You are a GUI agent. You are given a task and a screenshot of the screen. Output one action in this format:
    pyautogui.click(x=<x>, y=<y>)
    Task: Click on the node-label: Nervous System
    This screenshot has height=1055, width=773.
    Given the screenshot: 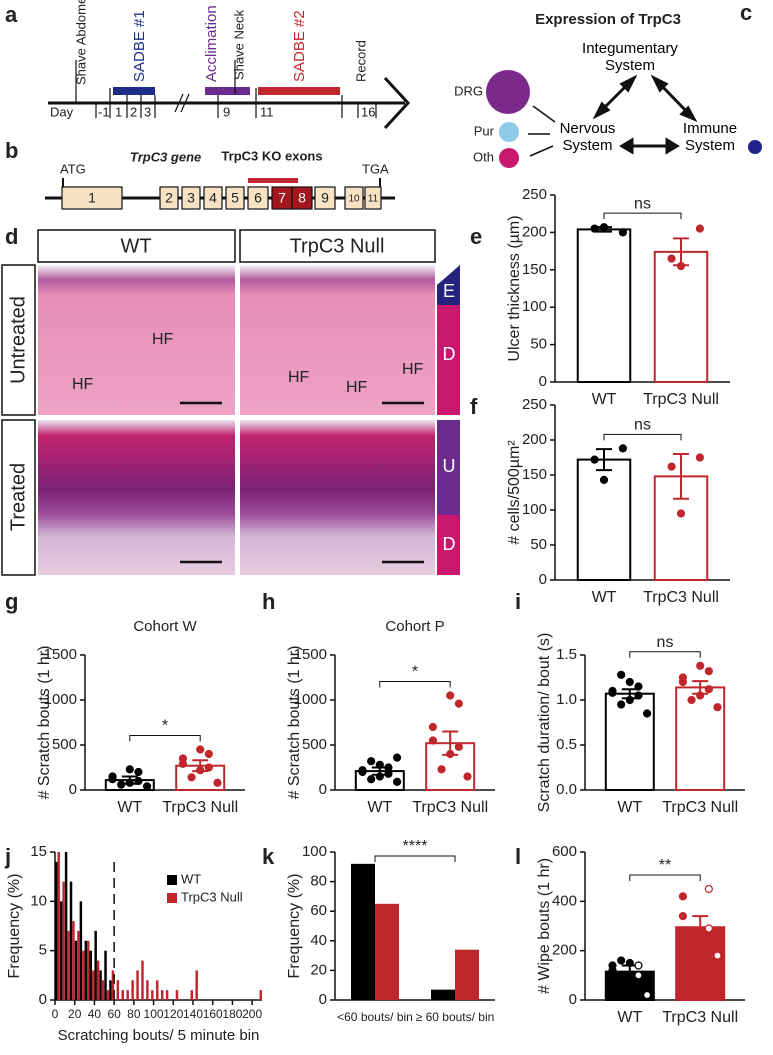 What is the action you would take?
    pyautogui.click(x=587, y=137)
    